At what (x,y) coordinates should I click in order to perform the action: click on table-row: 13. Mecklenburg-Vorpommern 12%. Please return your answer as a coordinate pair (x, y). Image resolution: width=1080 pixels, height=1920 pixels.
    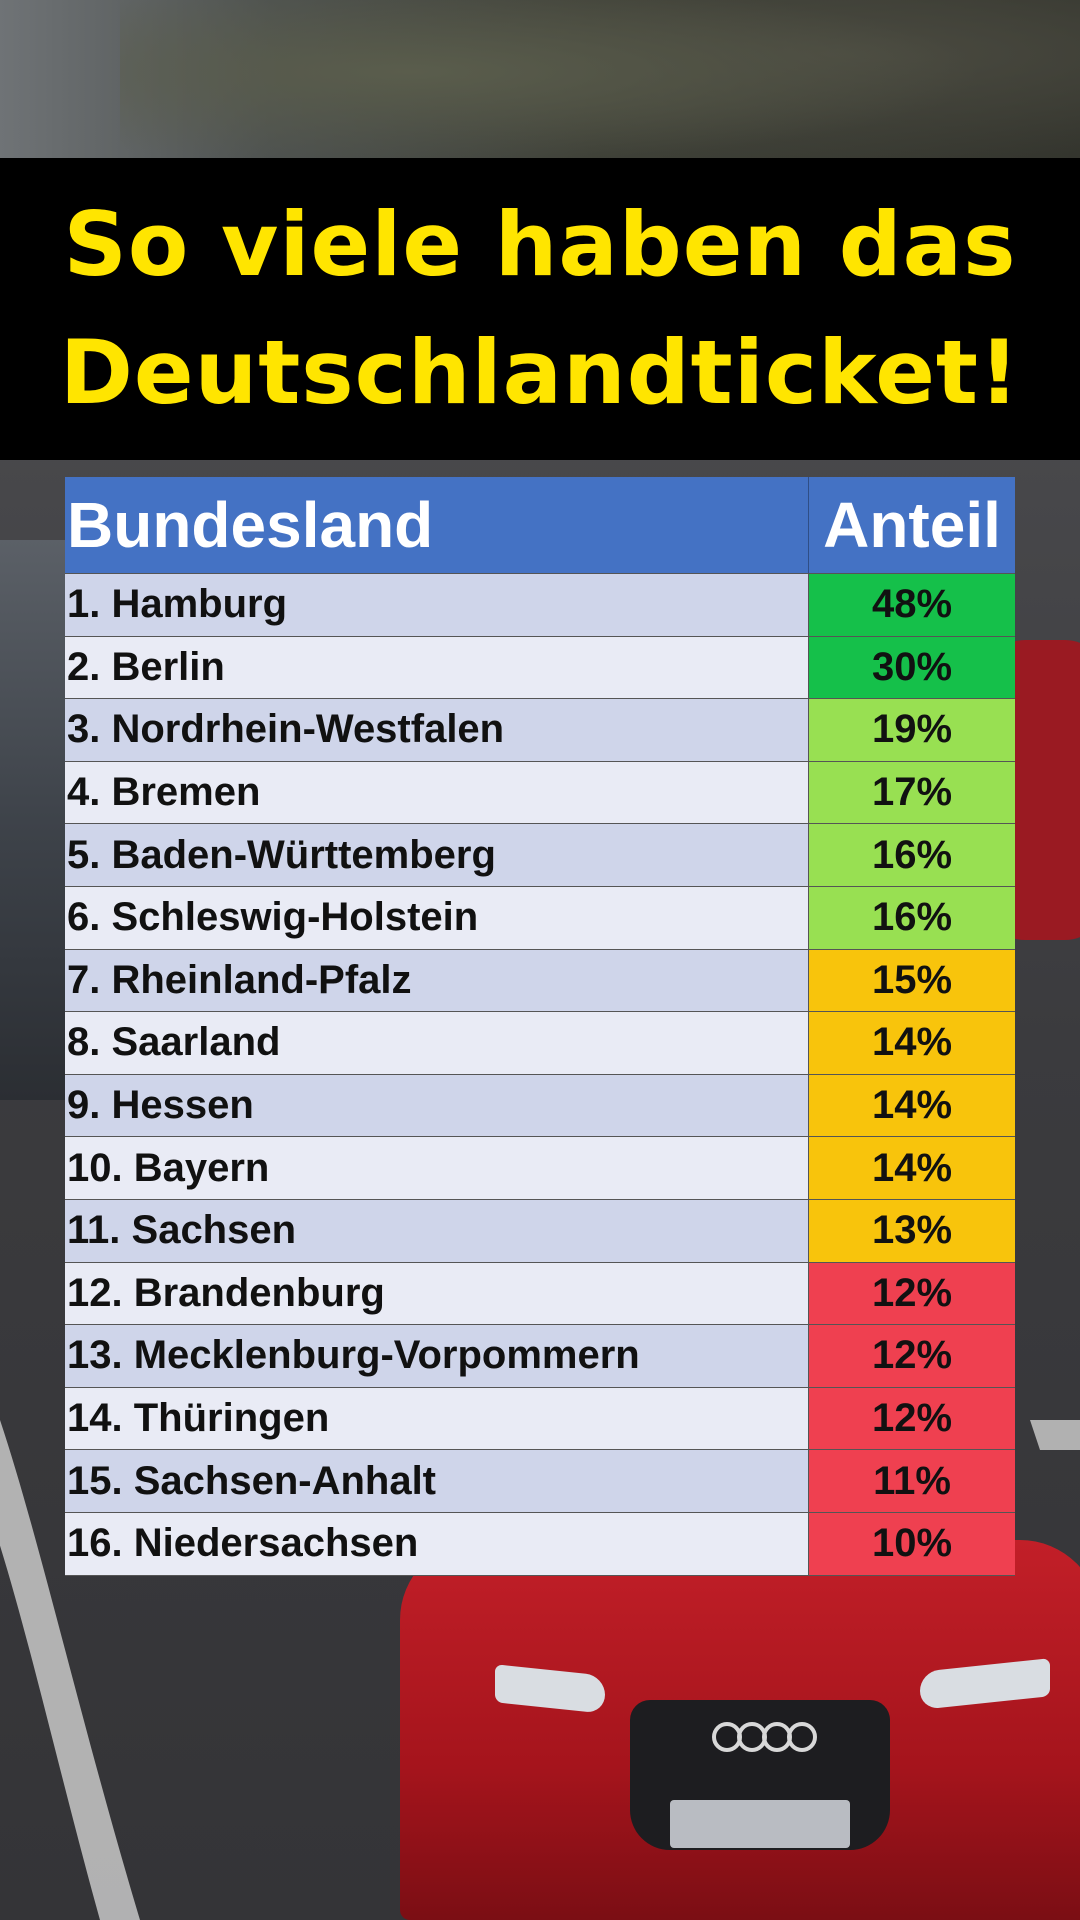
    Looking at the image, I should click on (540, 1355).